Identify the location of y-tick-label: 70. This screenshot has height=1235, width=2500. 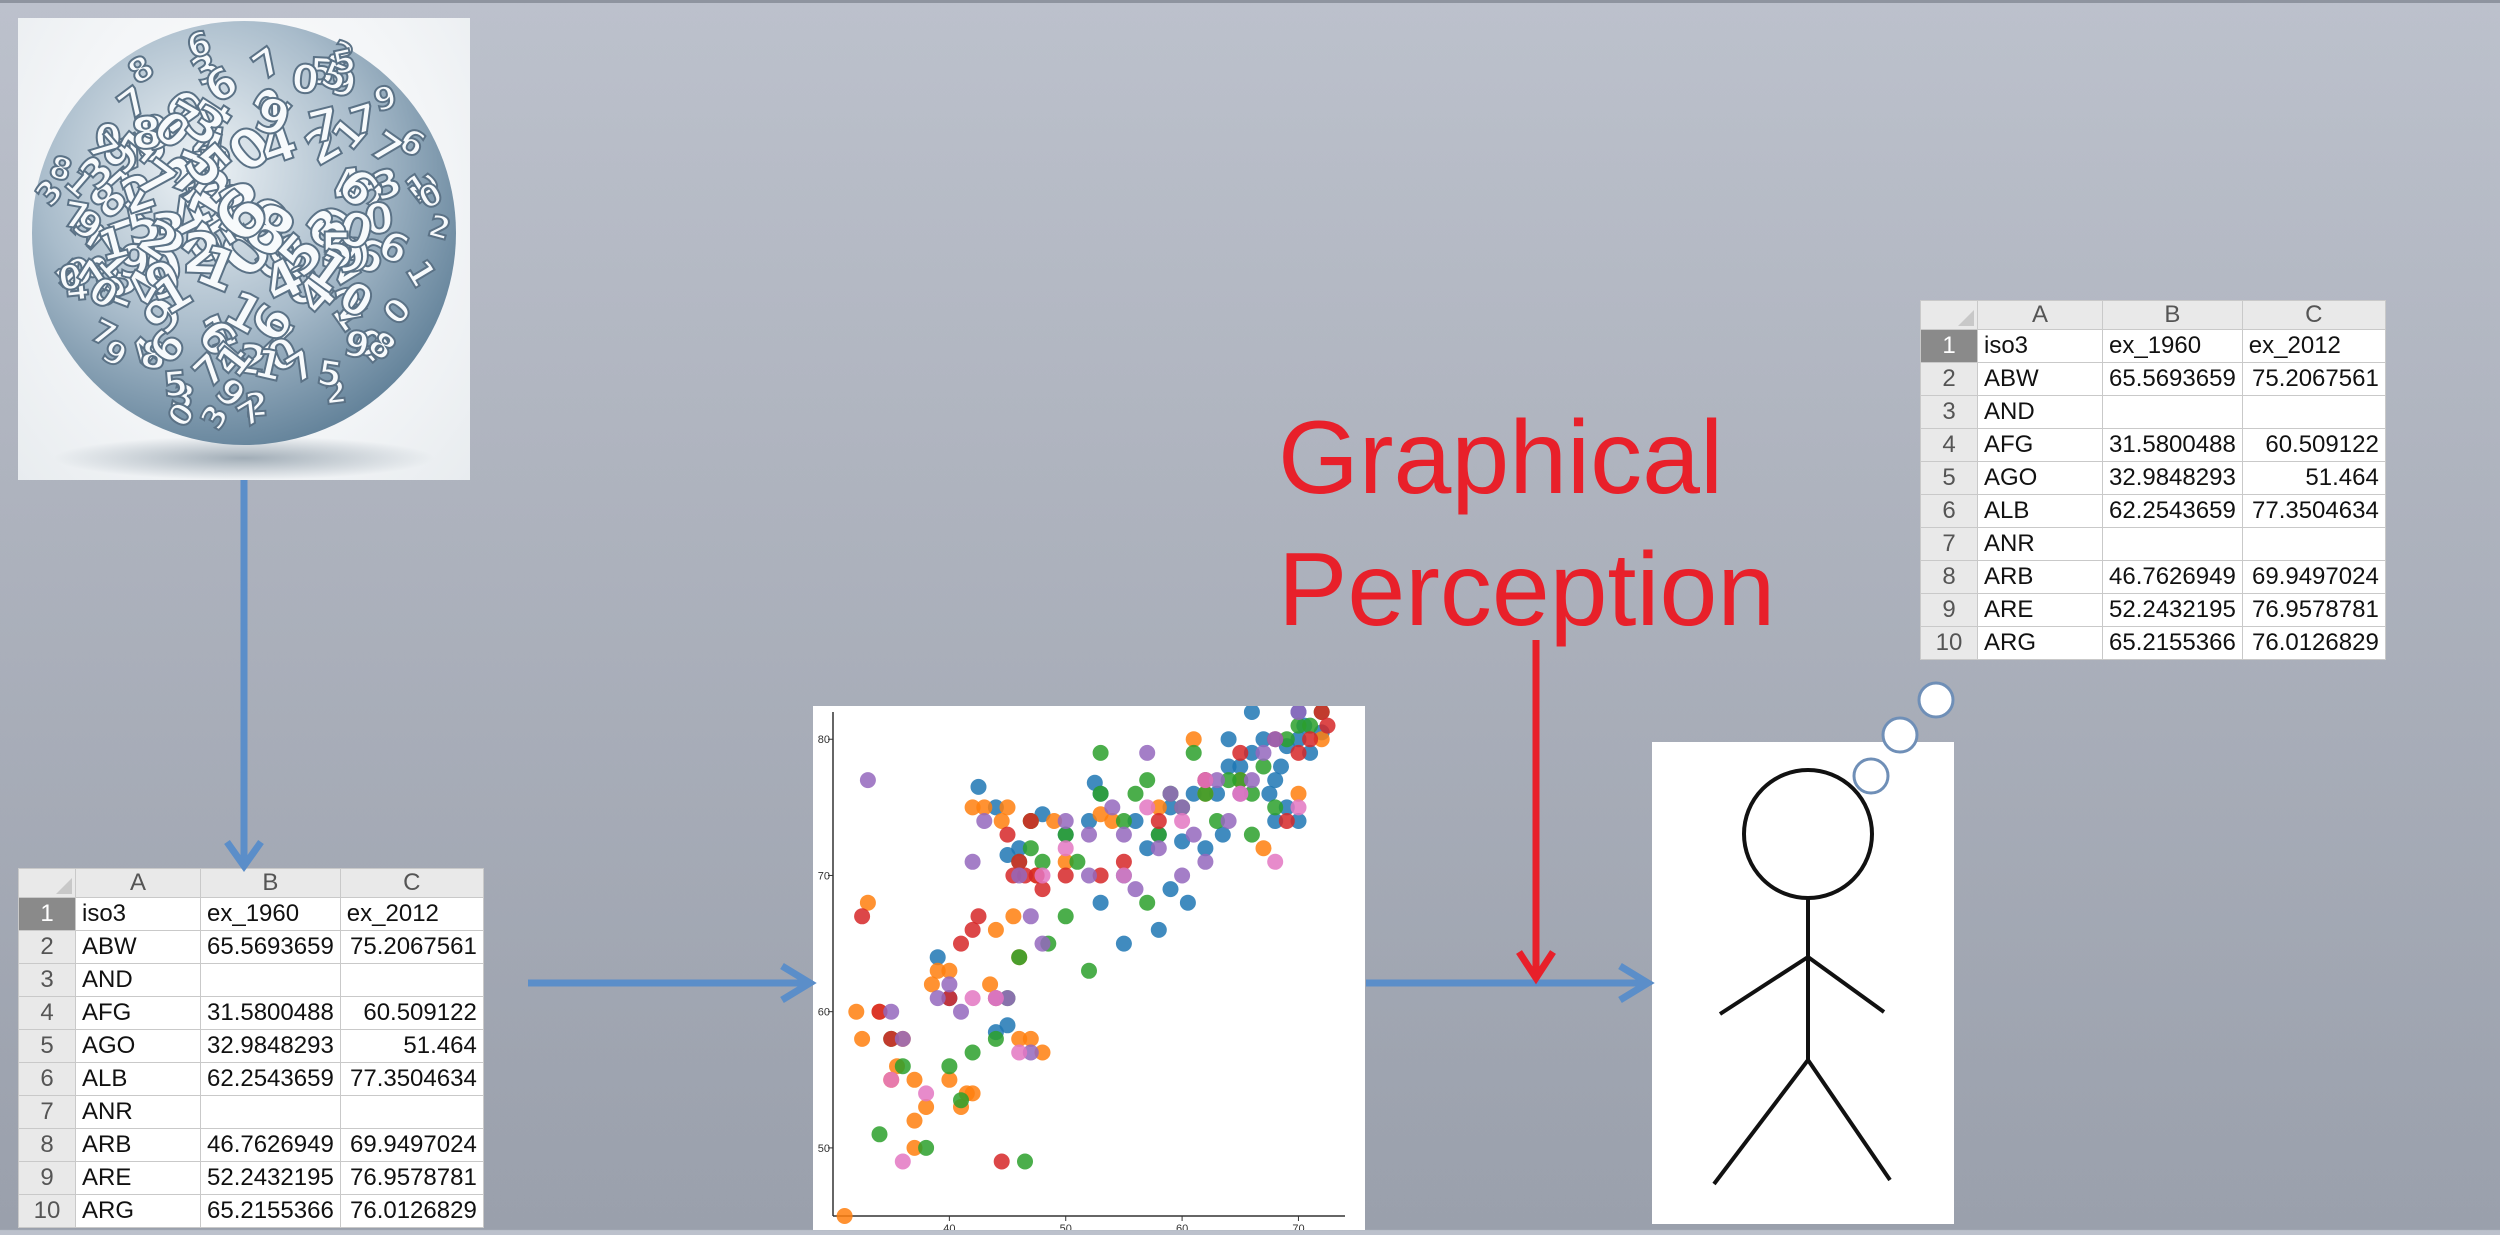
(824, 876).